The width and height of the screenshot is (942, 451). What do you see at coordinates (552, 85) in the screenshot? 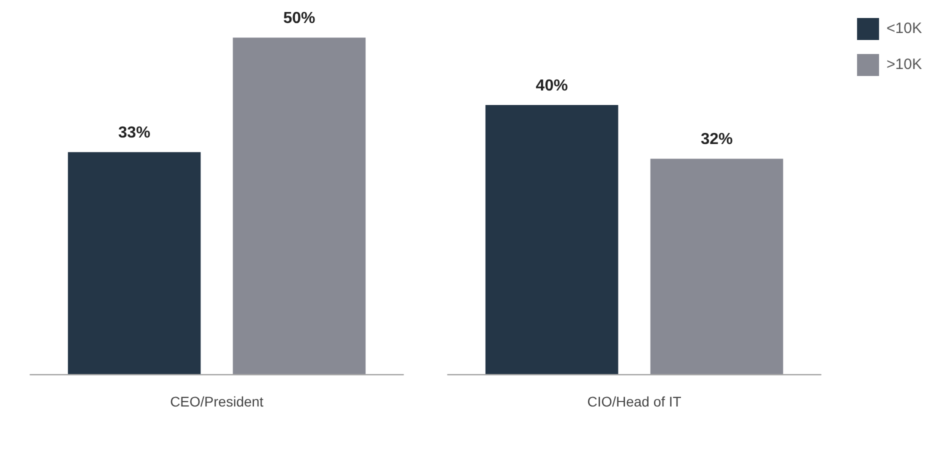
I see `data-label: 40%` at bounding box center [552, 85].